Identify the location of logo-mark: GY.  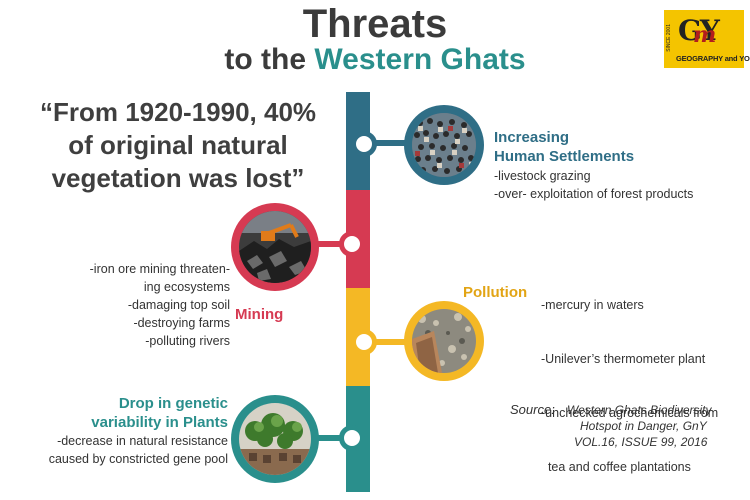
(699, 30).